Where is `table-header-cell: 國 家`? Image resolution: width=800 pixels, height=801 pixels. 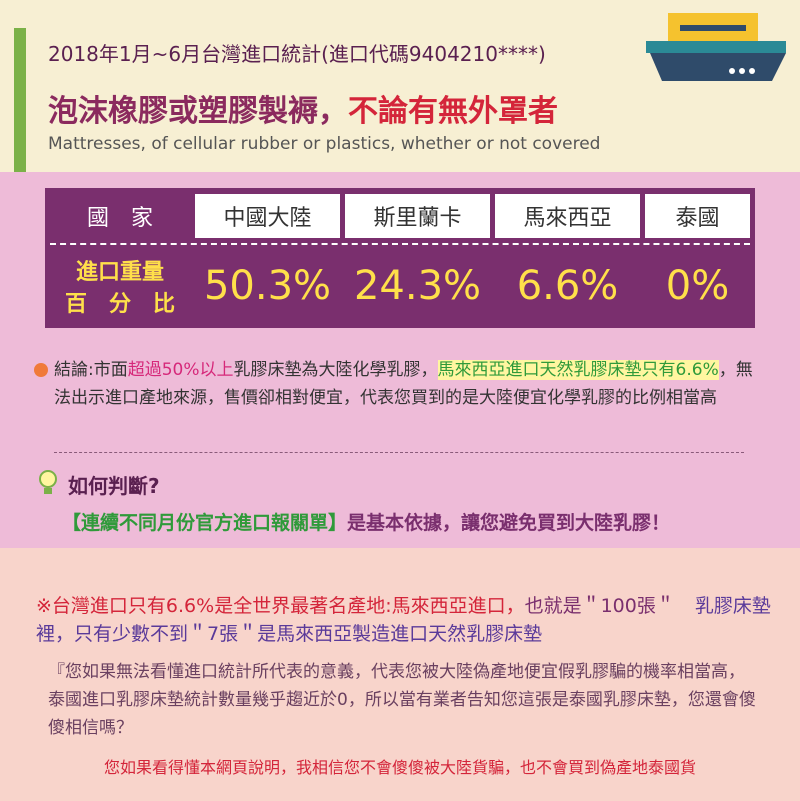
table-header-cell: 國 家 is located at coordinates (119, 218).